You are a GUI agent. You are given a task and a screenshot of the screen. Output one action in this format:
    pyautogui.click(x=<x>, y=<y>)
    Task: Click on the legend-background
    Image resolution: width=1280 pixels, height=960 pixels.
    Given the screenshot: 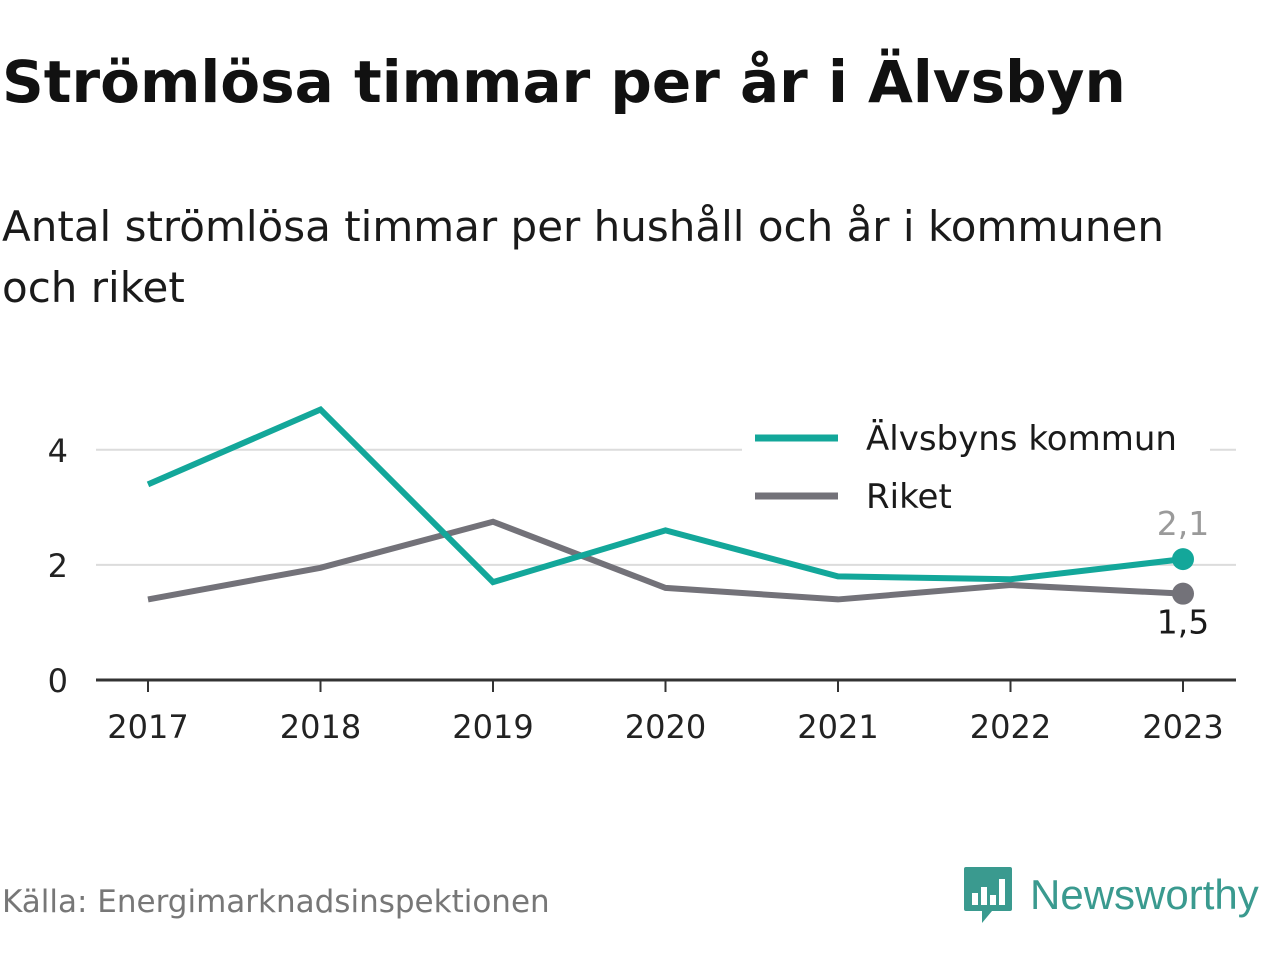 What is the action you would take?
    pyautogui.click(x=976, y=470)
    